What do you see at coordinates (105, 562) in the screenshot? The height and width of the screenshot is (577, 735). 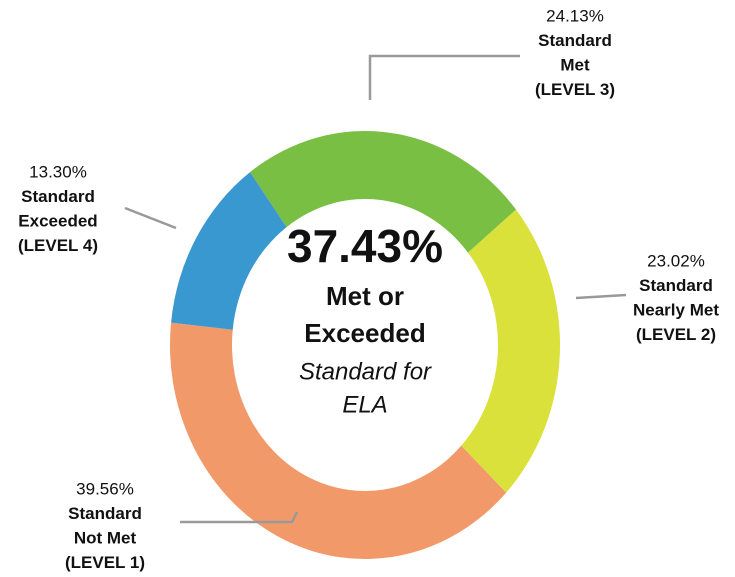 I see `segment-label: (LEVEL 1)` at bounding box center [105, 562].